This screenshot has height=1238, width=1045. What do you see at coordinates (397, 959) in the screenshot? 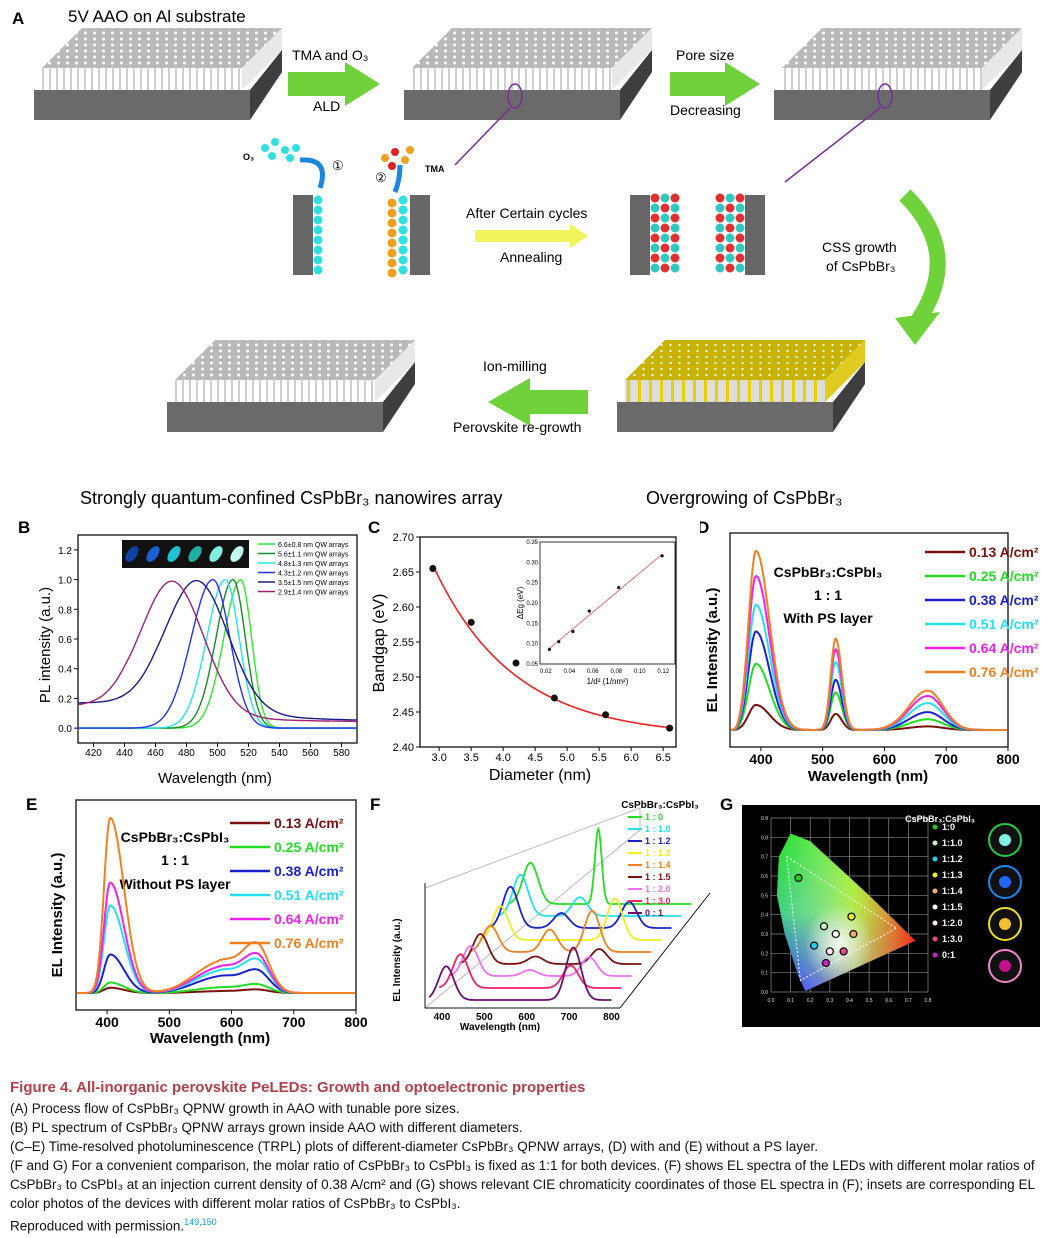
I see `y-axis-label: EL Intensity (a.u.)` at bounding box center [397, 959].